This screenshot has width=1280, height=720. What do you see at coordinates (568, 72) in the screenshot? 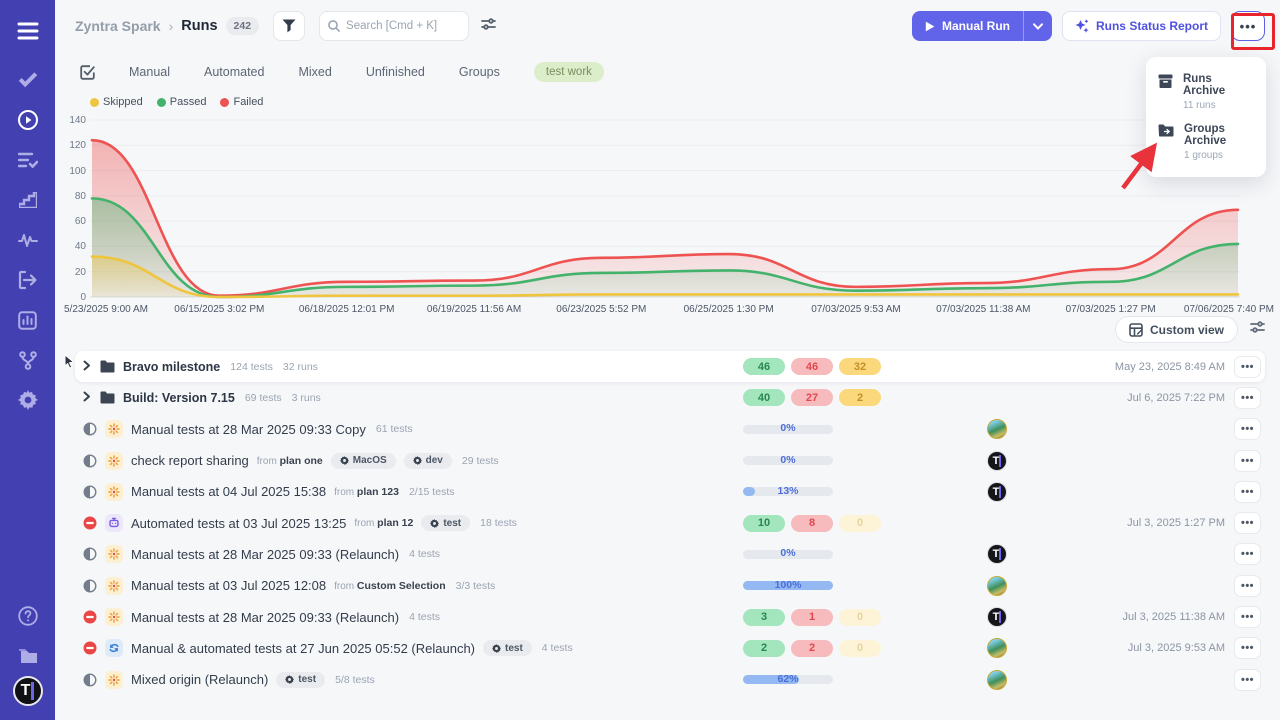
I see `tab-test-work: test work` at bounding box center [568, 72].